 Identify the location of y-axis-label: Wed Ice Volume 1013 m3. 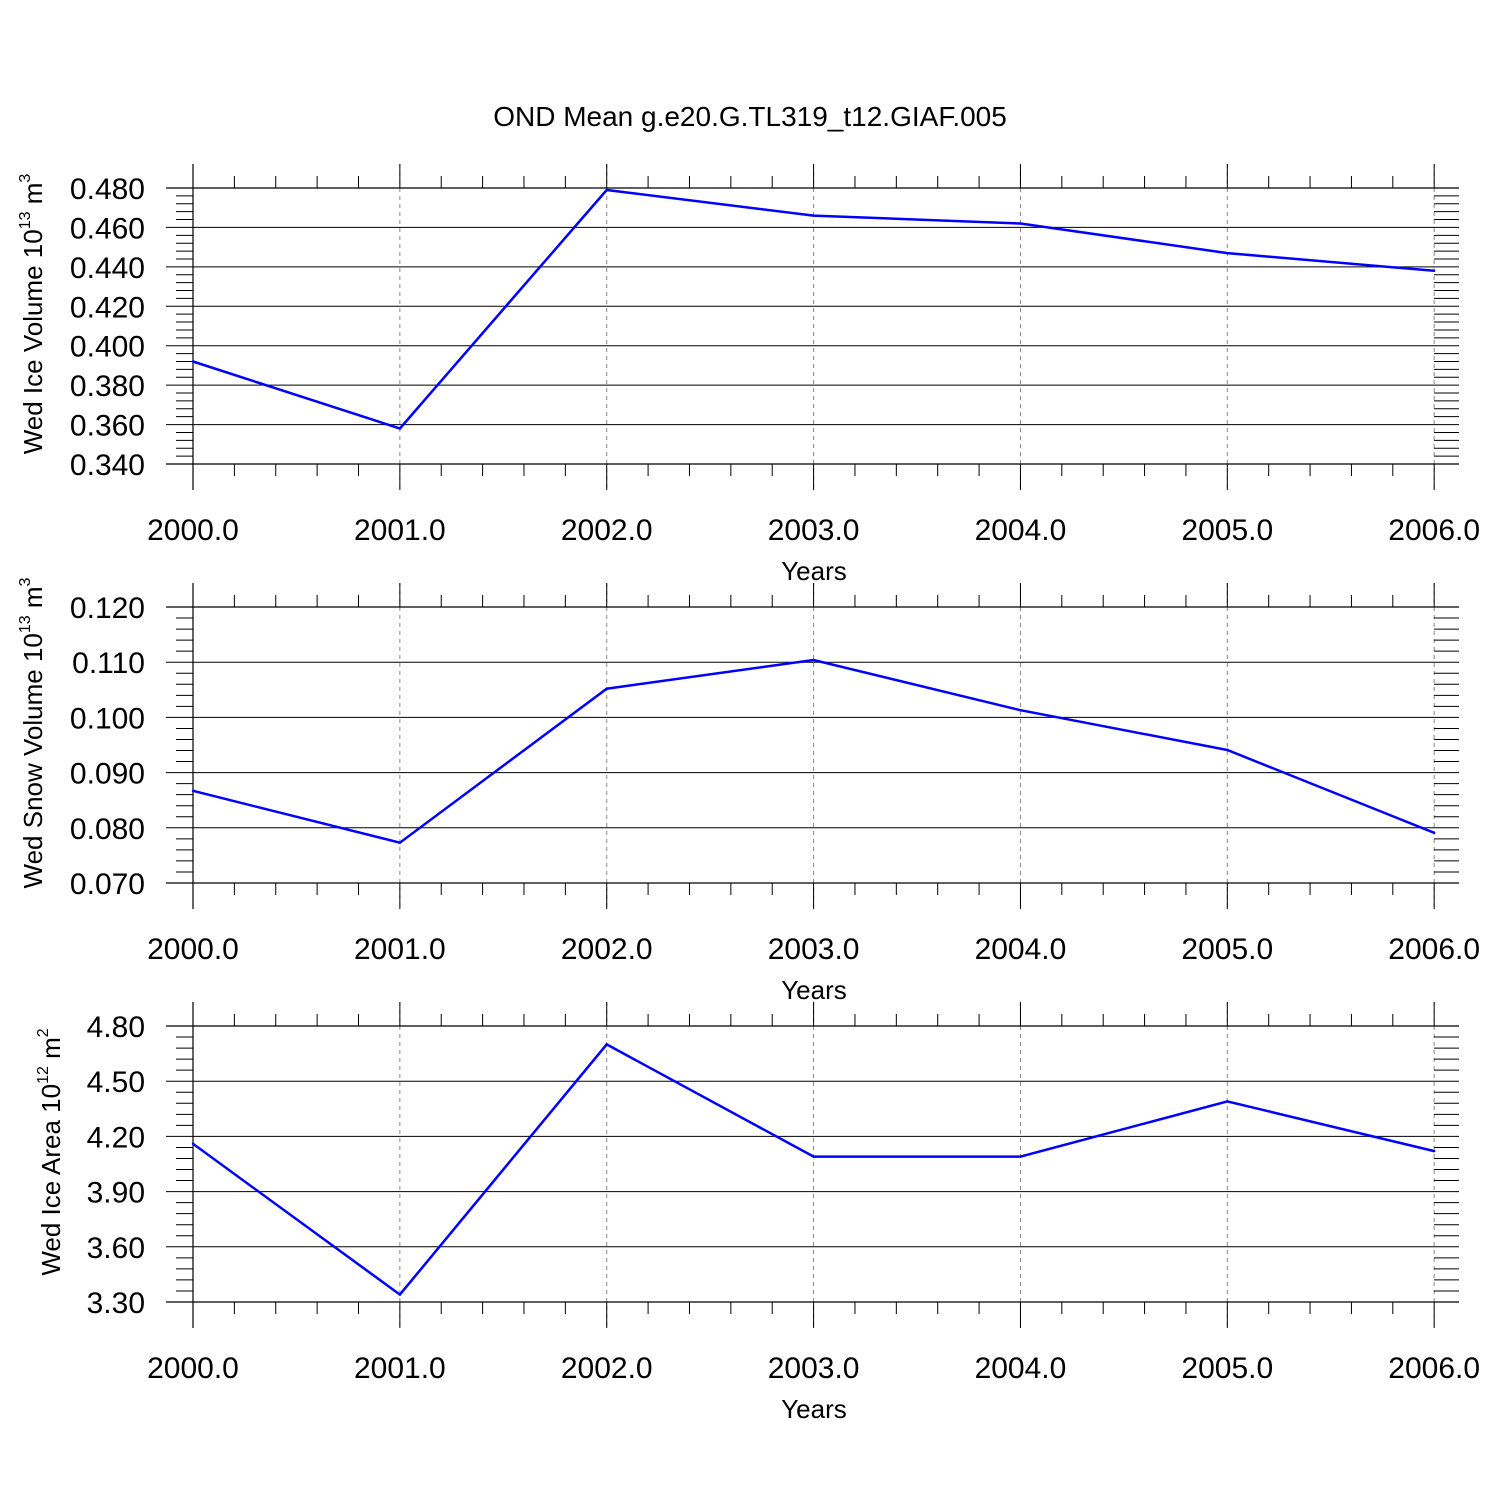
(32, 314).